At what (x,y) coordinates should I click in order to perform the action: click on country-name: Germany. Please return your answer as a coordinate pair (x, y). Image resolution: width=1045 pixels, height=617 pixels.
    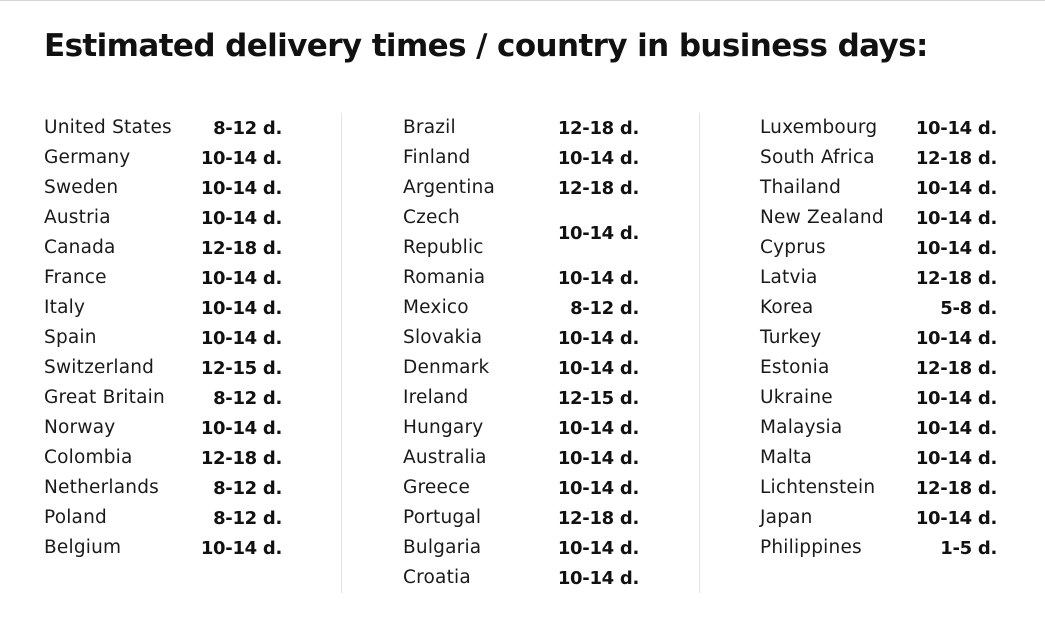
    Looking at the image, I should click on (87, 157).